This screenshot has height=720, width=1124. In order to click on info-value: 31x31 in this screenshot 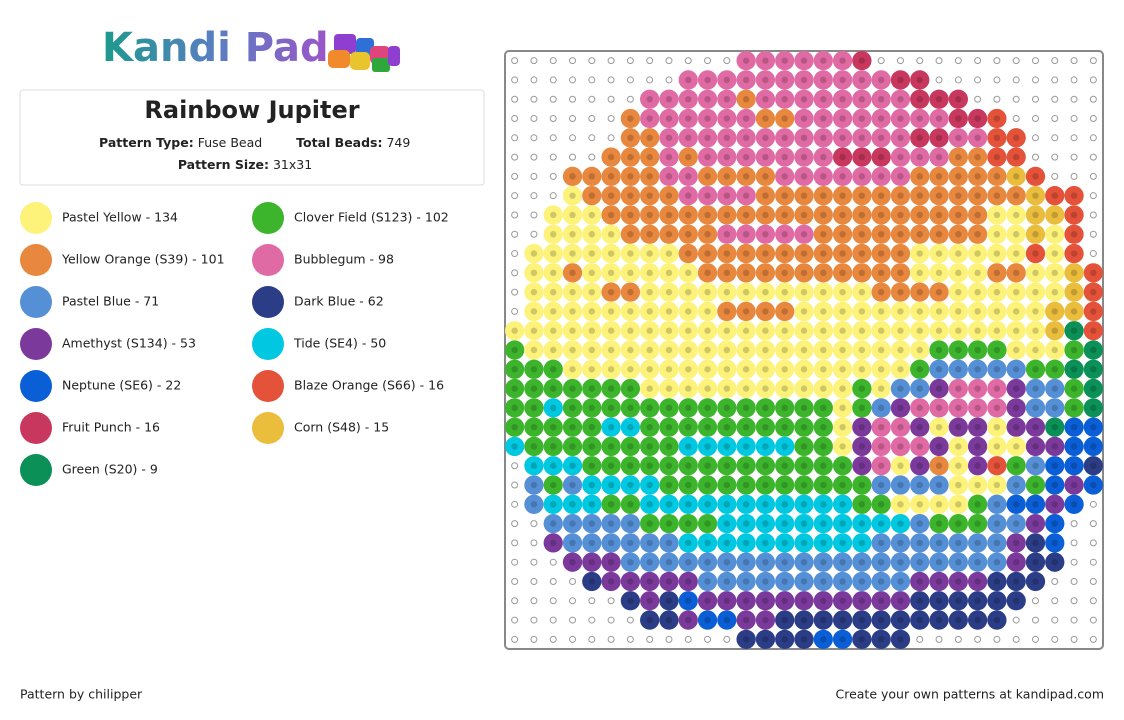, I will do `click(292, 164)`.